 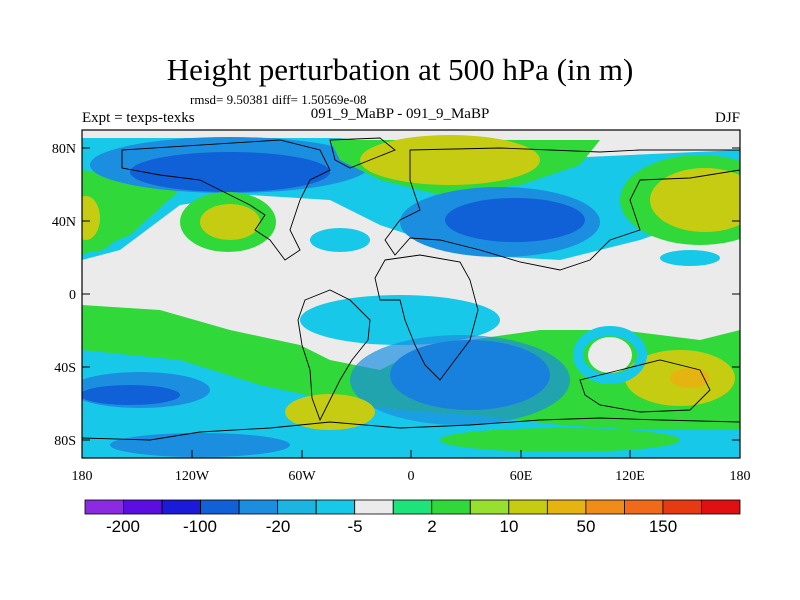 I want to click on south-ring-blue, so click(x=610, y=355).